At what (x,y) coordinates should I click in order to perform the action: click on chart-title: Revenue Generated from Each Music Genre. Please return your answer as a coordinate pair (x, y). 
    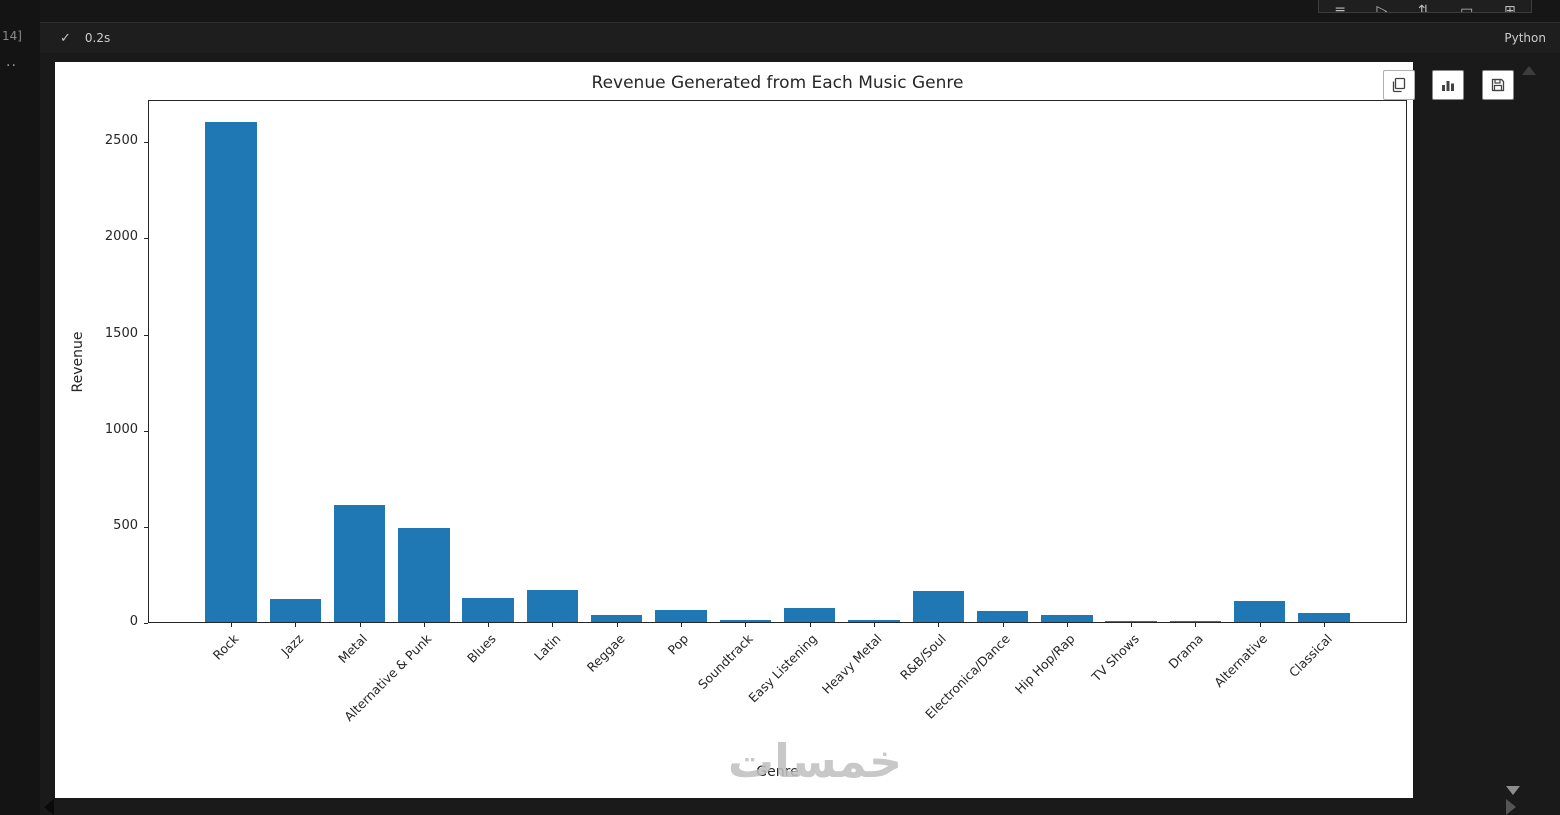
    Looking at the image, I should click on (777, 83).